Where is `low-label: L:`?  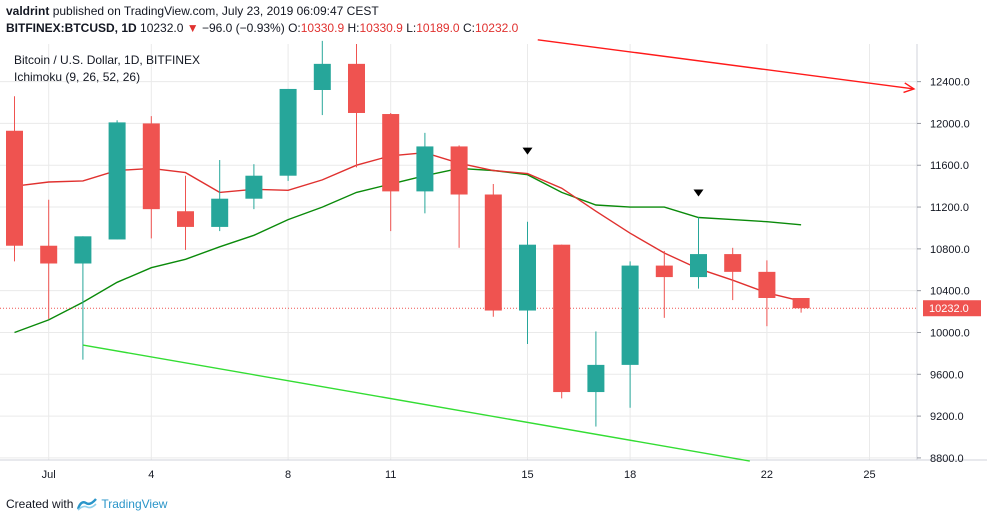
low-label: L: is located at coordinates (411, 28).